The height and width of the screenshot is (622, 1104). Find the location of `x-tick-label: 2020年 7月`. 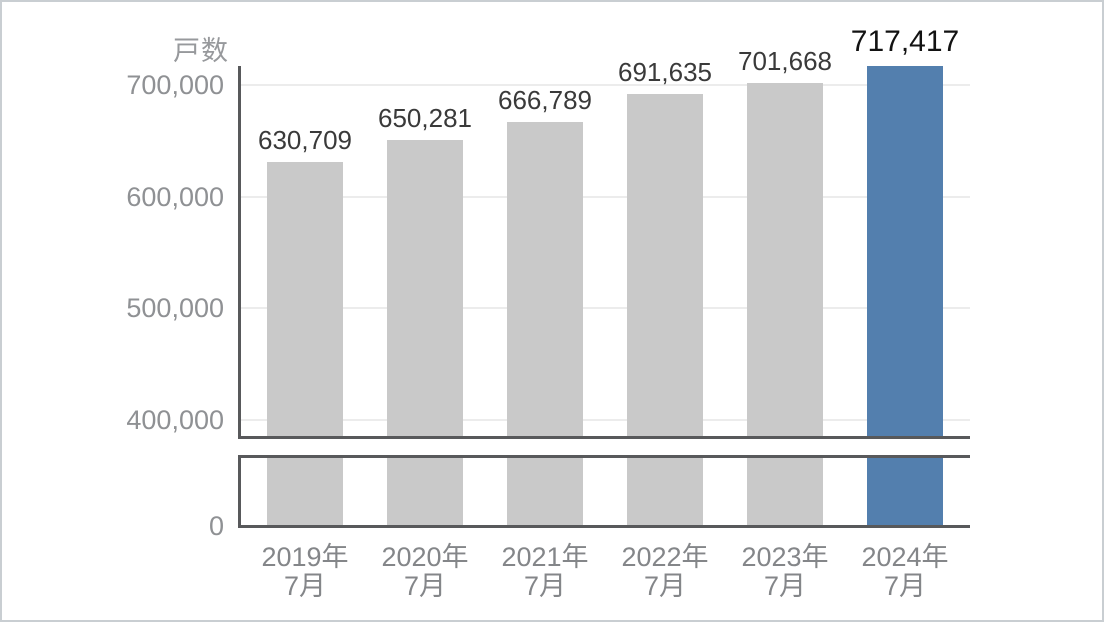

x-tick-label: 2020年 7月 is located at coordinates (425, 572).